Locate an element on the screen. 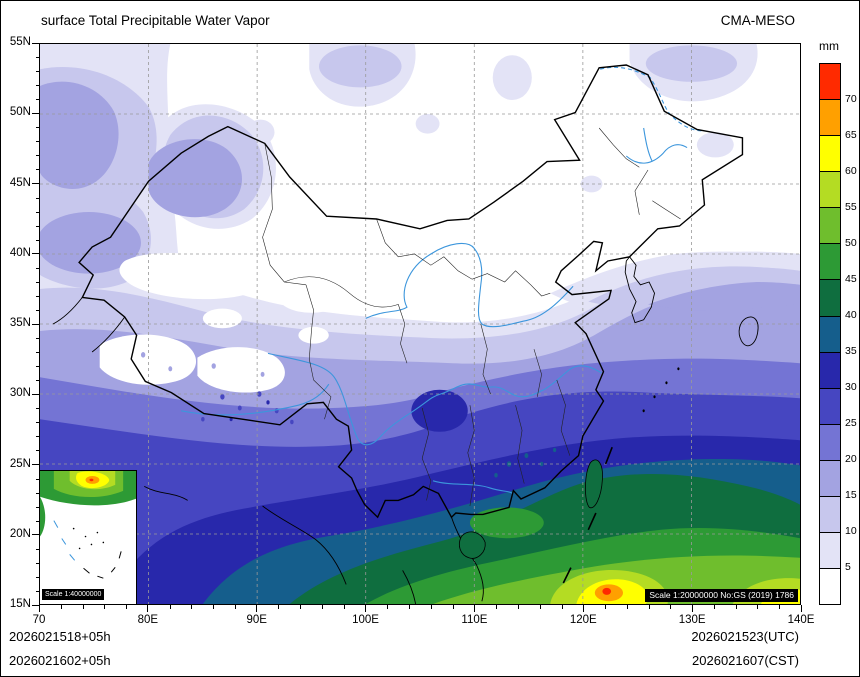 This screenshot has width=860, height=677. colorbar-tick-label: 70 is located at coordinates (851, 99).